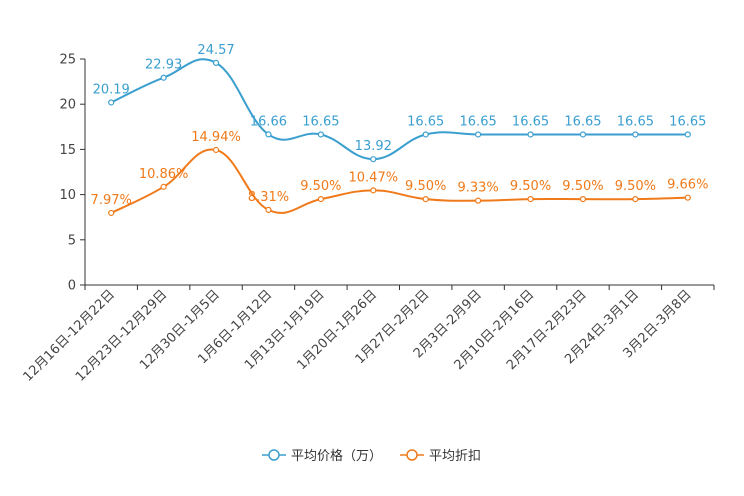  What do you see at coordinates (111, 89) in the screenshot?
I see `data-label: 20.19` at bounding box center [111, 89].